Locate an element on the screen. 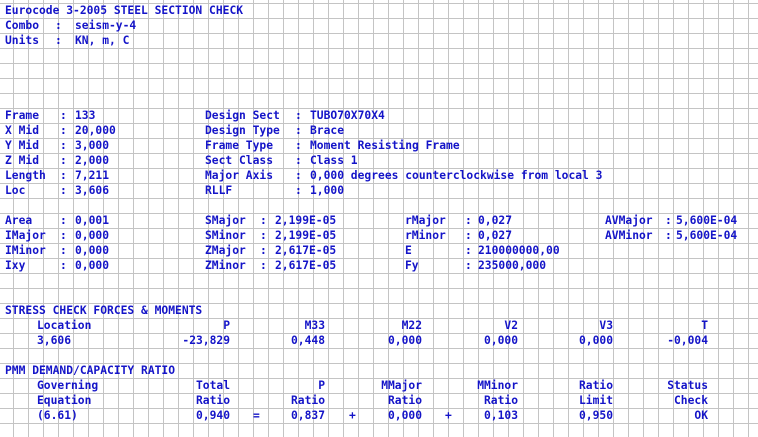 This screenshot has height=437, width=758. stress-value-m22: 0,000 is located at coordinates (404, 340).